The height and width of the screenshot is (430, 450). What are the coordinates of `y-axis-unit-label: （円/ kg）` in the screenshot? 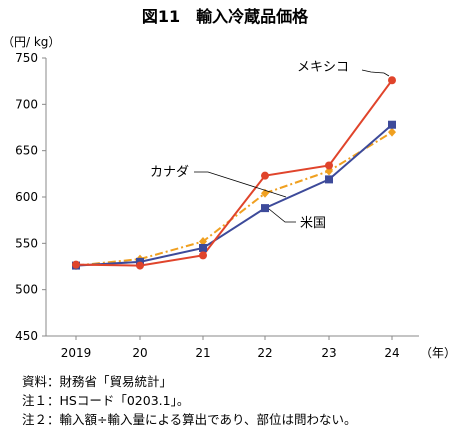 It's located at (31, 42).